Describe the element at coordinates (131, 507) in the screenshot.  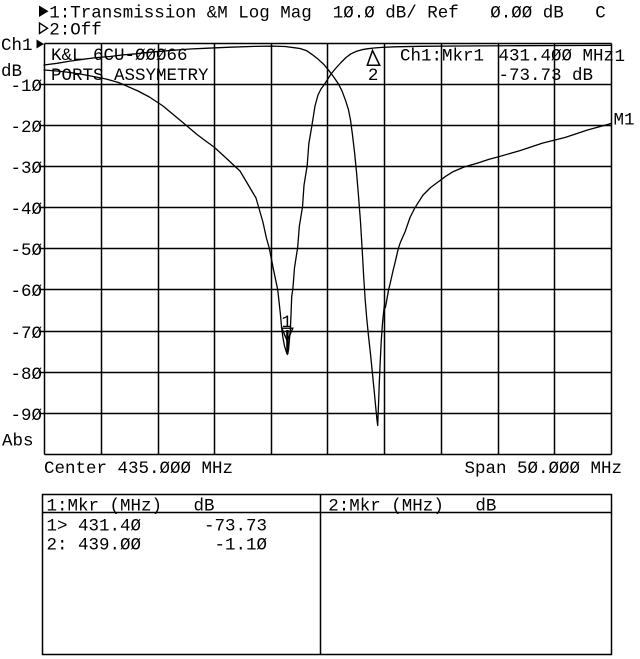
I see `svg-text: 1:Mkr (MHz) dB` at that location.